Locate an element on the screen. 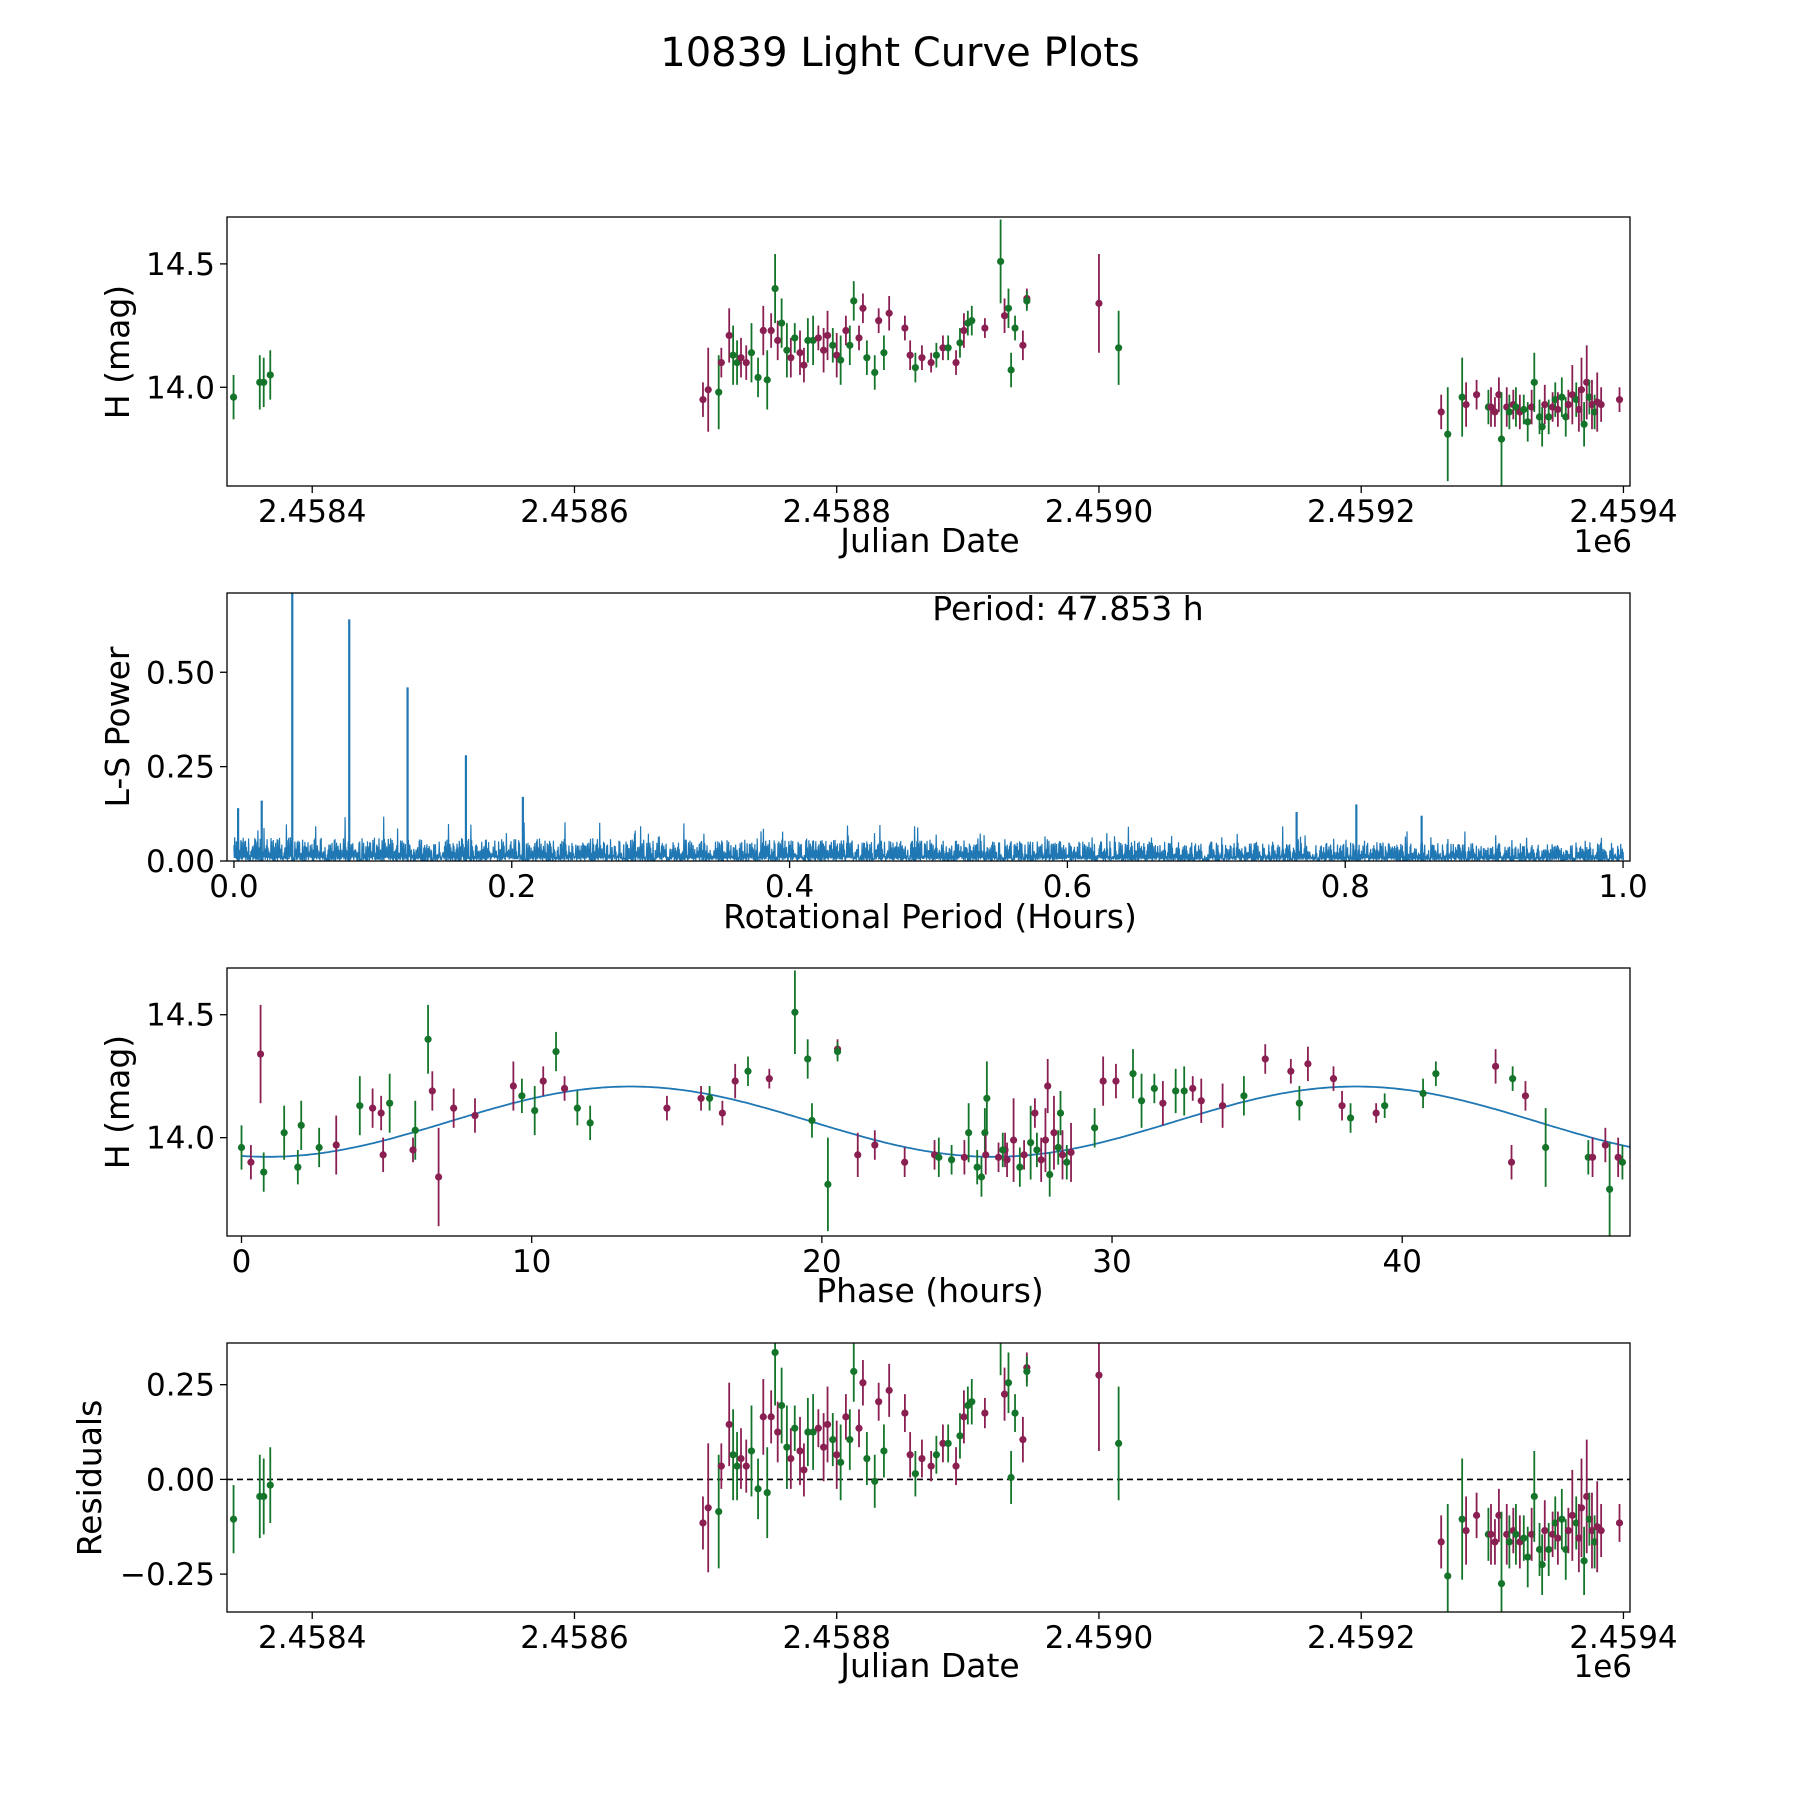  p4-offset-label: 1e6 is located at coordinates (1602, 1667).